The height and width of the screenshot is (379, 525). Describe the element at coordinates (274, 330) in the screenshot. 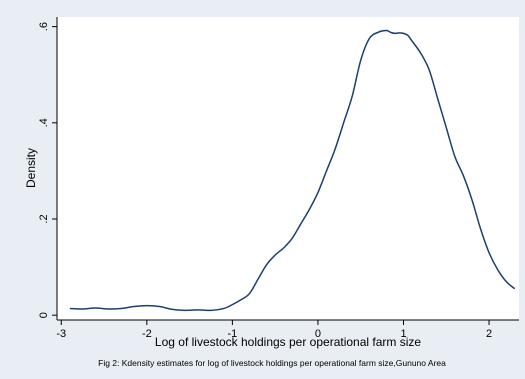

I see `x-axis-ticks: -3 -2 -1 0 1 2` at that location.